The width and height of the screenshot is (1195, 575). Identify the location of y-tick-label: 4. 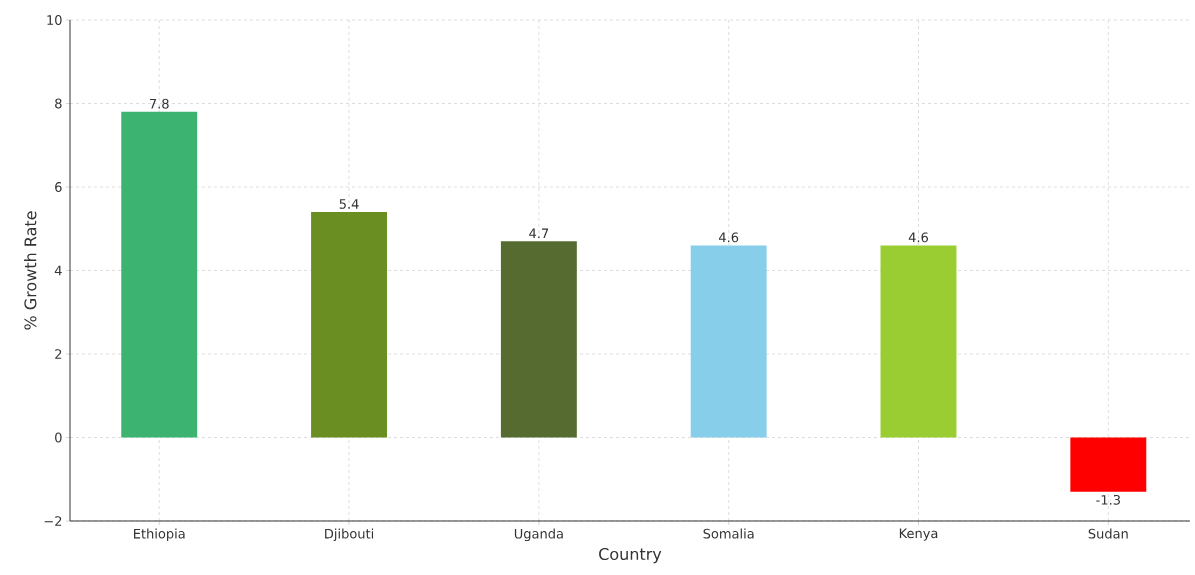
(58, 270).